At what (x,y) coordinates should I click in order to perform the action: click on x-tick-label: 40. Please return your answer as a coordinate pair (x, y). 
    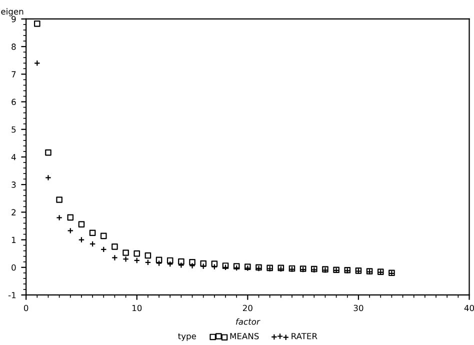
    Looking at the image, I should click on (469, 308).